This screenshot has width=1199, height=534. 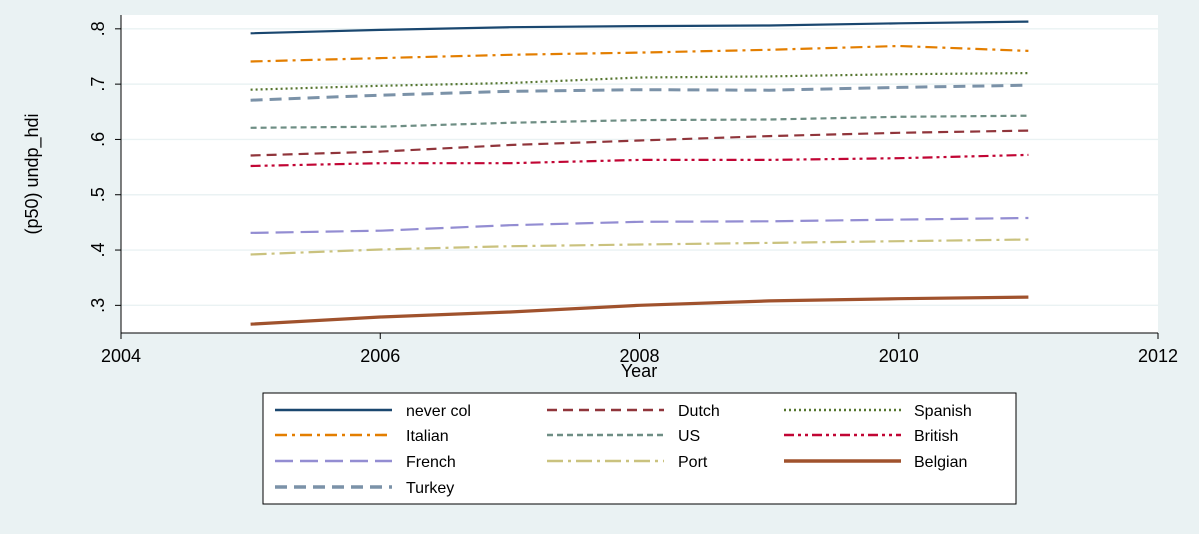 What do you see at coordinates (899, 356) in the screenshot?
I see `x-tick-label: 2010` at bounding box center [899, 356].